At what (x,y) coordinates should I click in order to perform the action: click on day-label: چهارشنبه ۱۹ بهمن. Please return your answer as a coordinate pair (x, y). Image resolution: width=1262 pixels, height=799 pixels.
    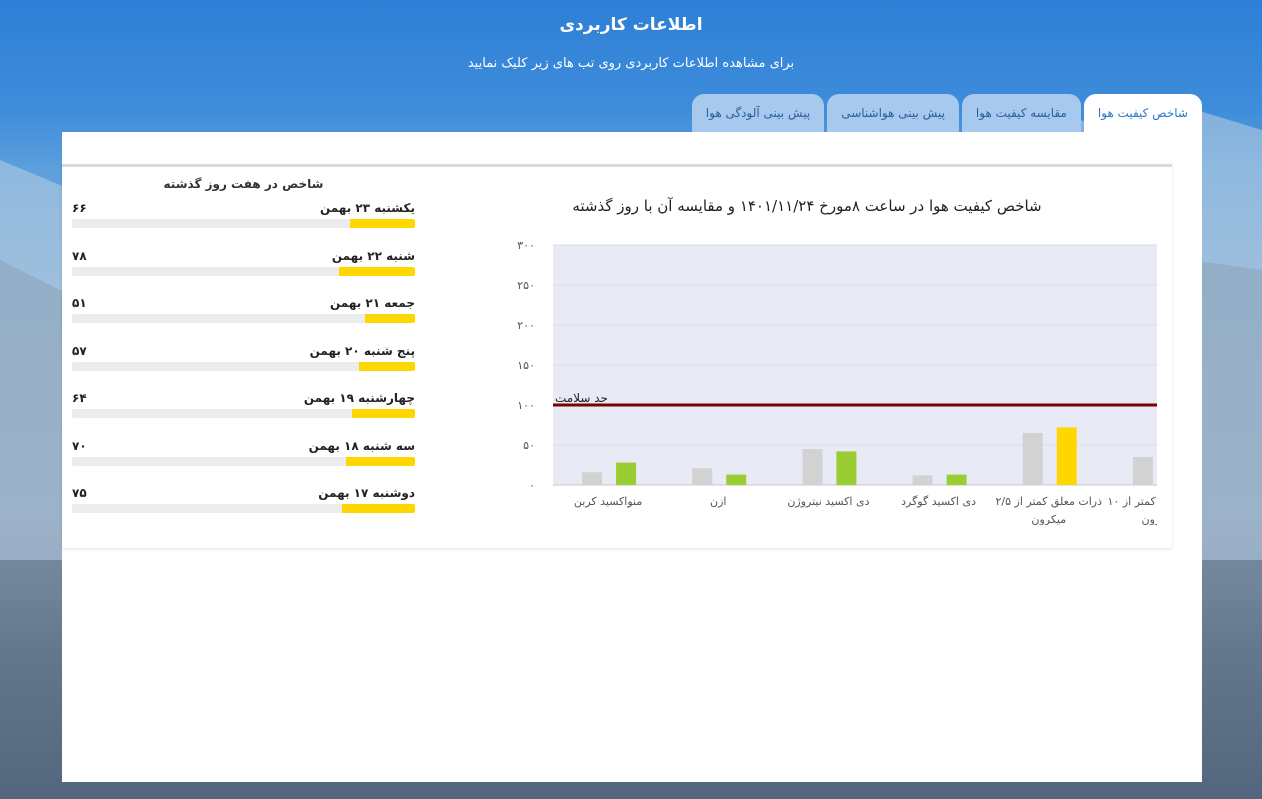
    Looking at the image, I should click on (359, 398).